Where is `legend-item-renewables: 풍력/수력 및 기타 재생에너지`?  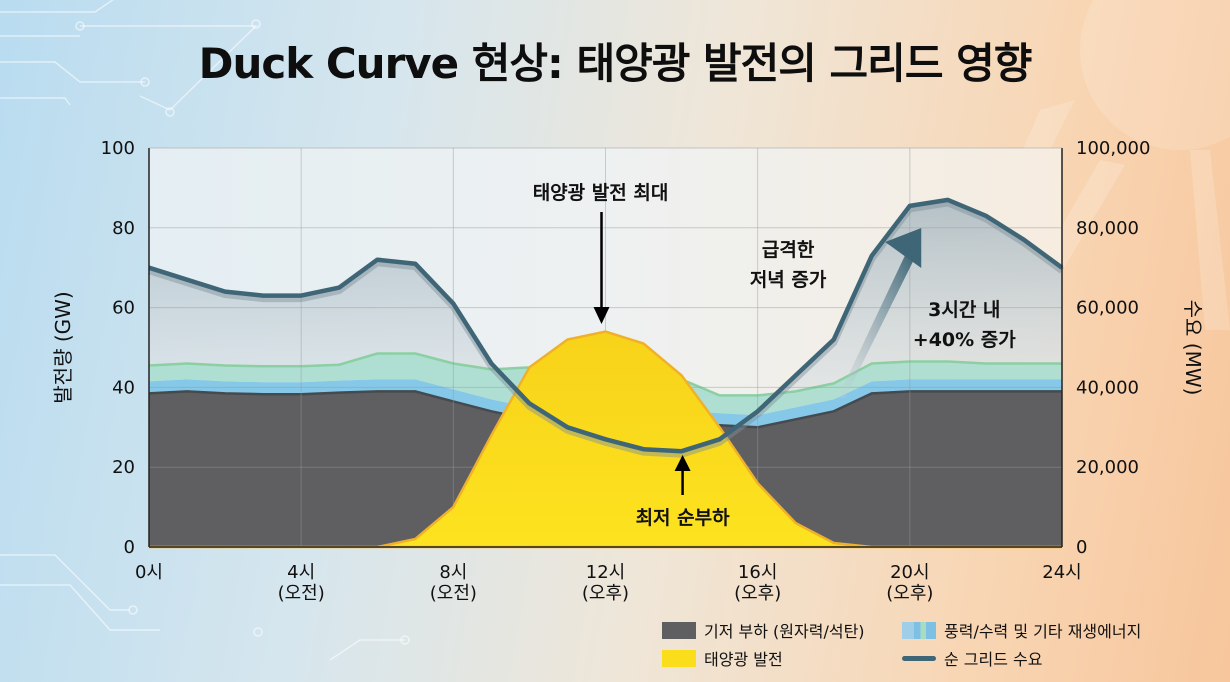
legend-item-renewables: 풍력/수력 및 기타 재생에너지 is located at coordinates (1021, 630).